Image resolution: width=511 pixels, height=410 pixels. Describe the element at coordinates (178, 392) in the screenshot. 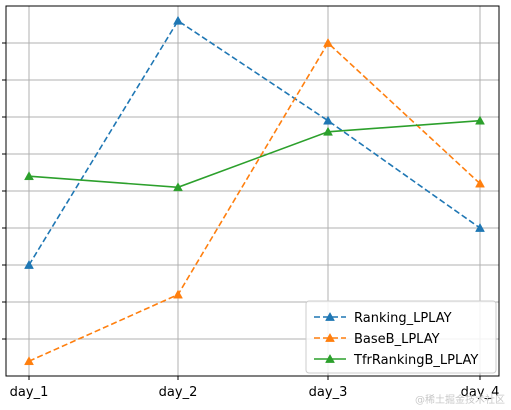

I see `x-tick-label: day_2` at that location.